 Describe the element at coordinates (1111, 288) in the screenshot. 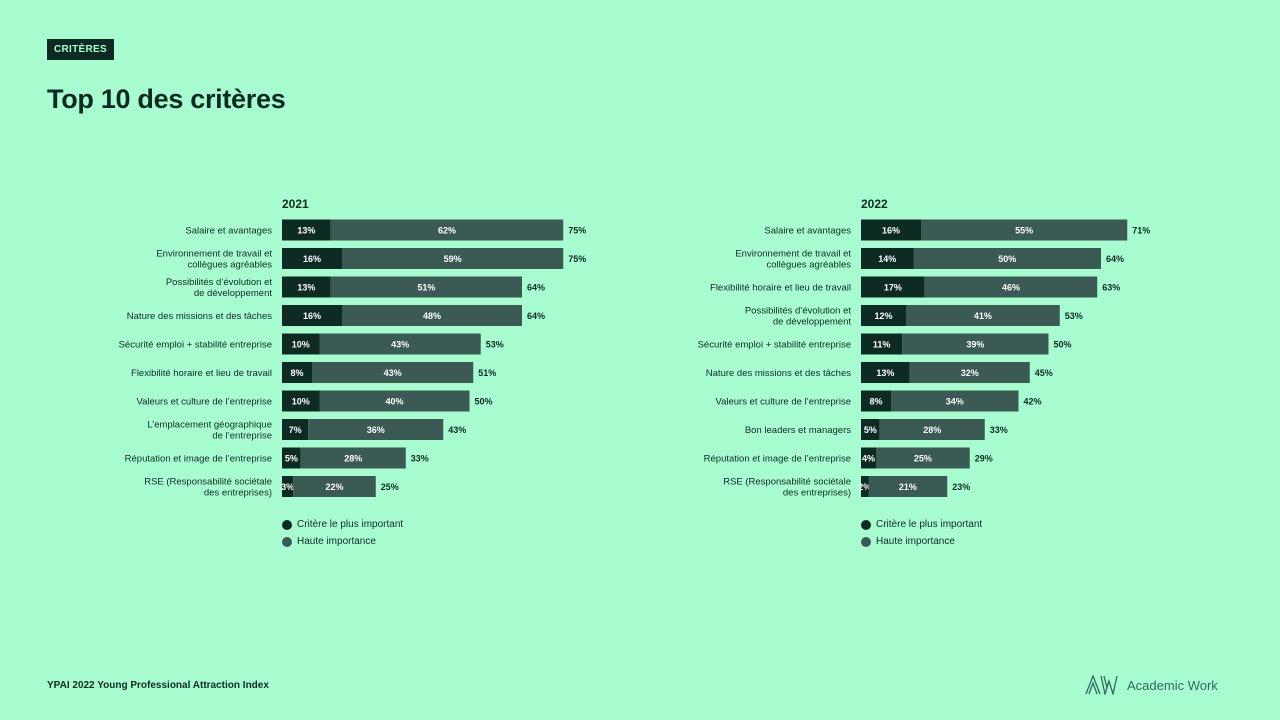

I see `total-label: 63%` at that location.